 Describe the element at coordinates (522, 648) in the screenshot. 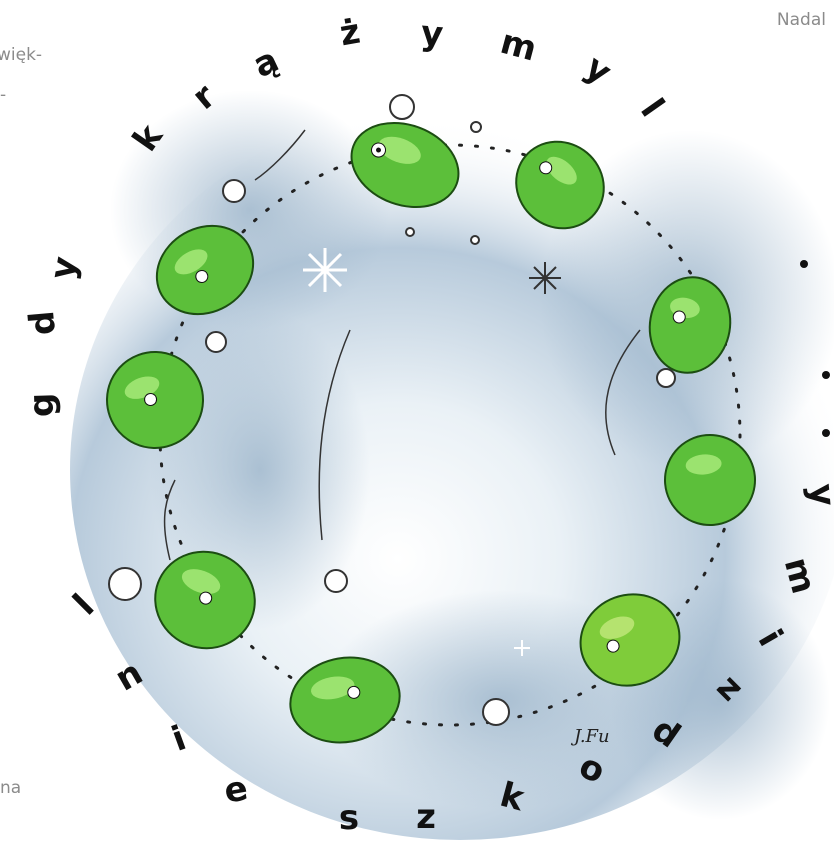

I see `sparkle-icon` at that location.